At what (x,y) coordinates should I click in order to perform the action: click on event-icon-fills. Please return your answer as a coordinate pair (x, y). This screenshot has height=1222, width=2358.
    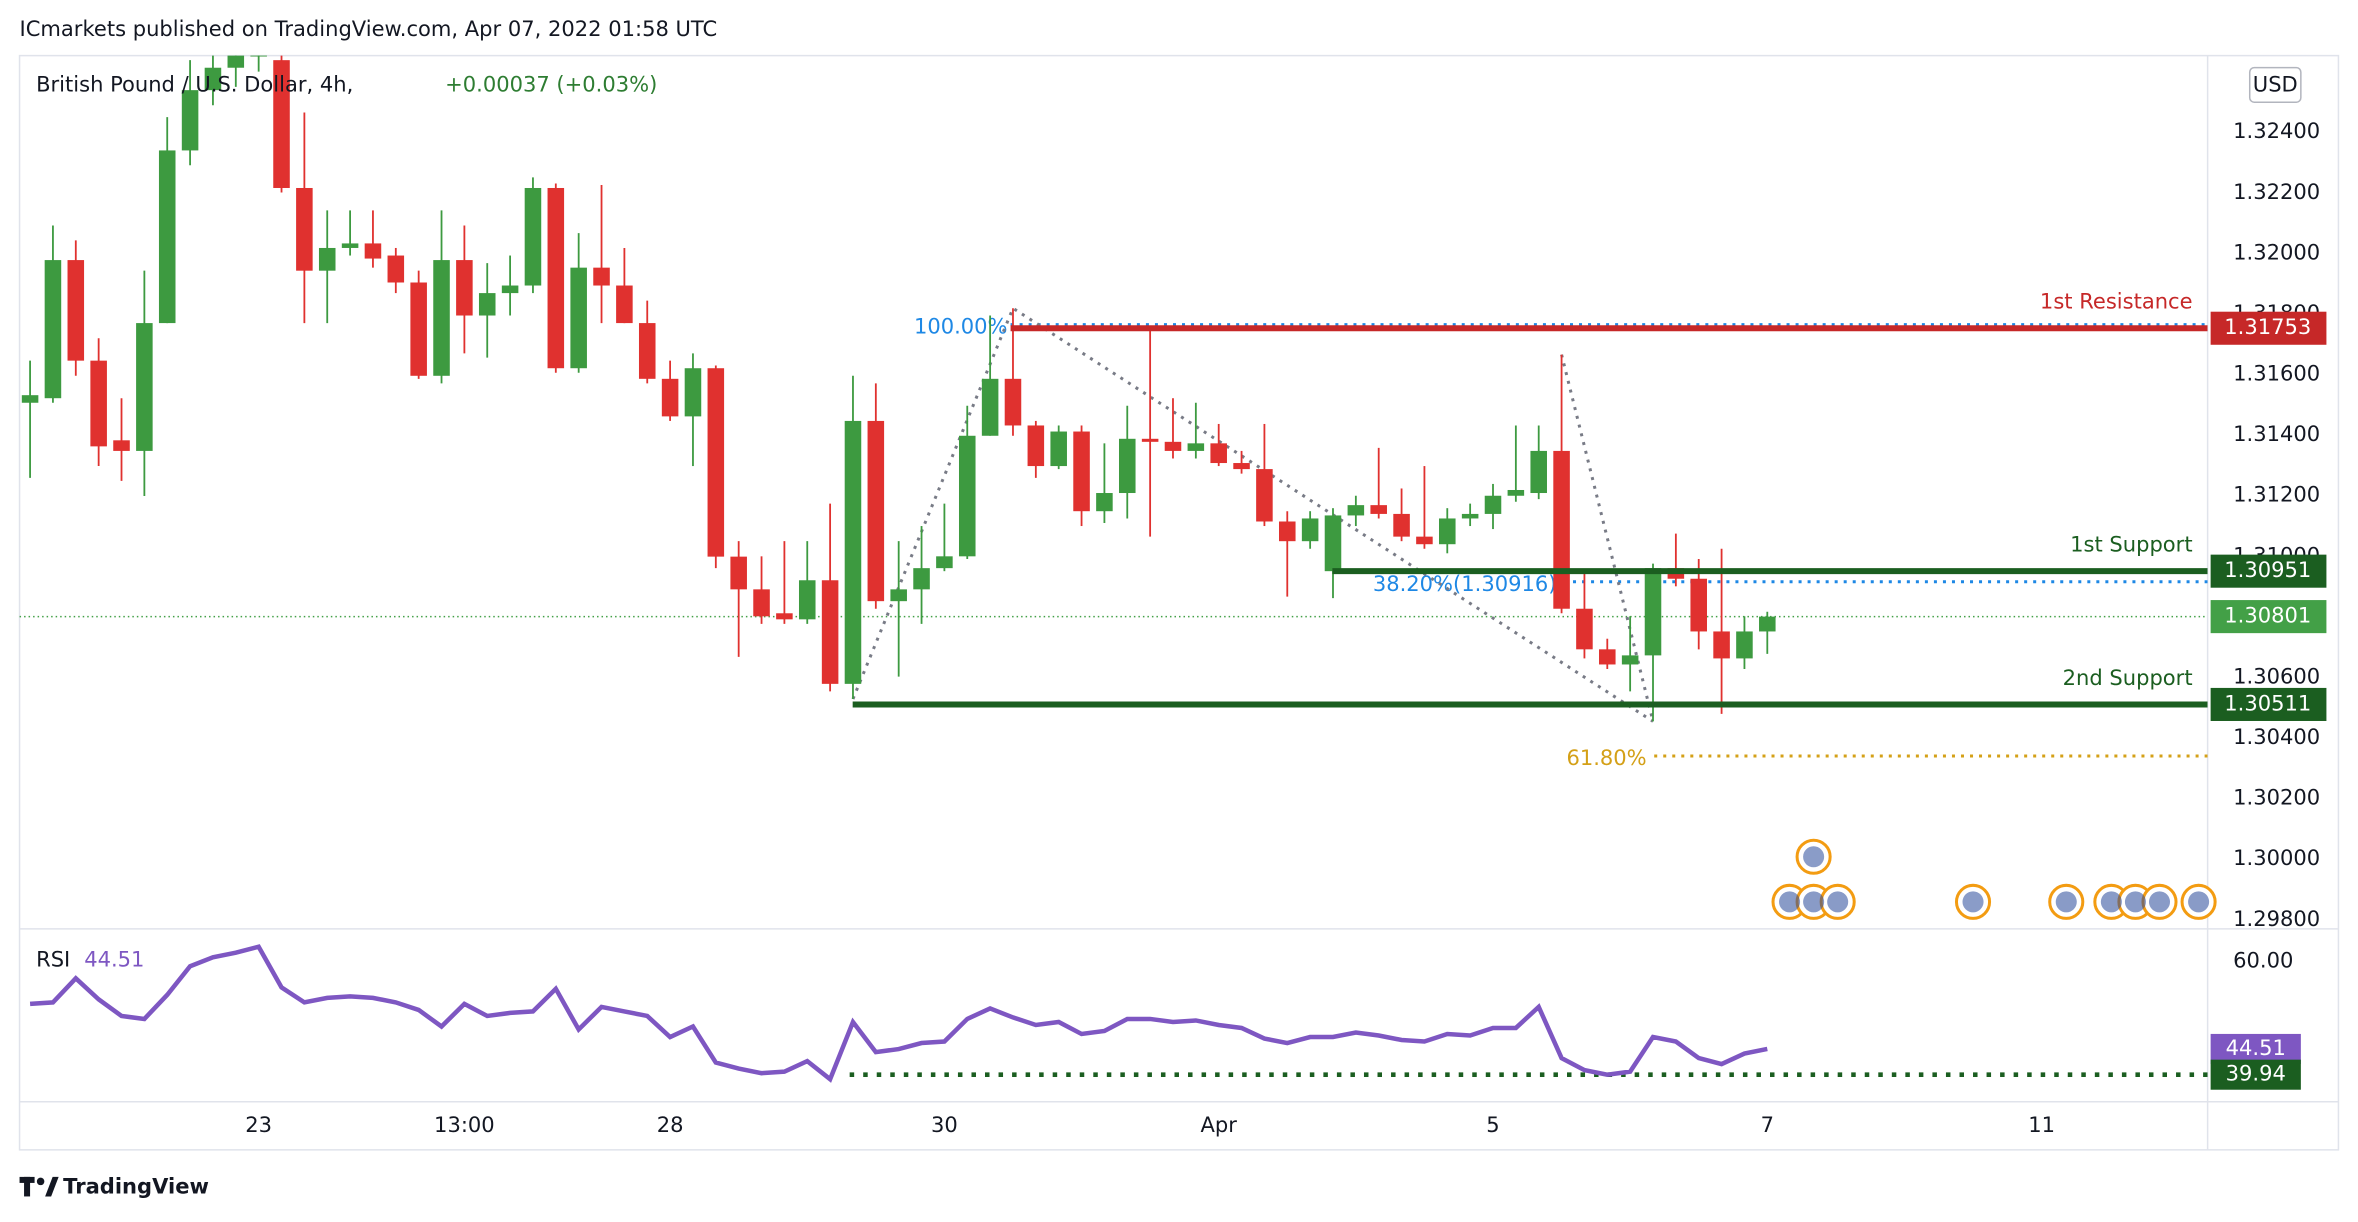
    Looking at the image, I should click on (1994, 879).